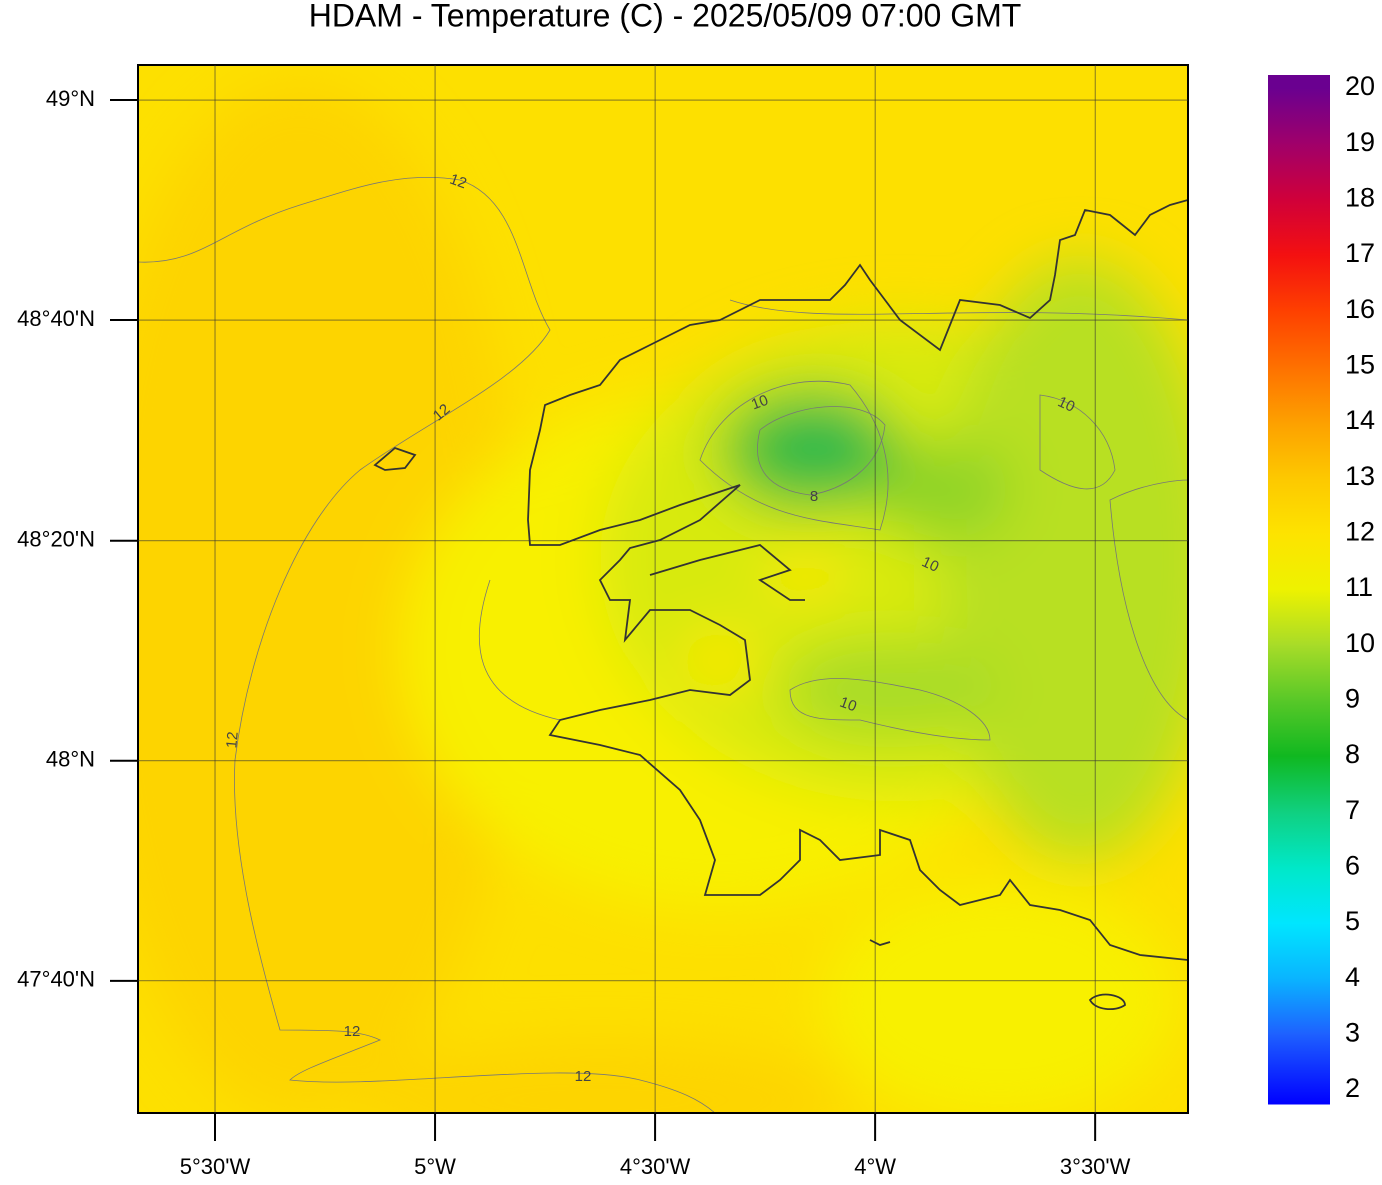 This screenshot has height=1185, width=1382. What do you see at coordinates (1360, 364) in the screenshot?
I see `colorbar-label: 15` at bounding box center [1360, 364].